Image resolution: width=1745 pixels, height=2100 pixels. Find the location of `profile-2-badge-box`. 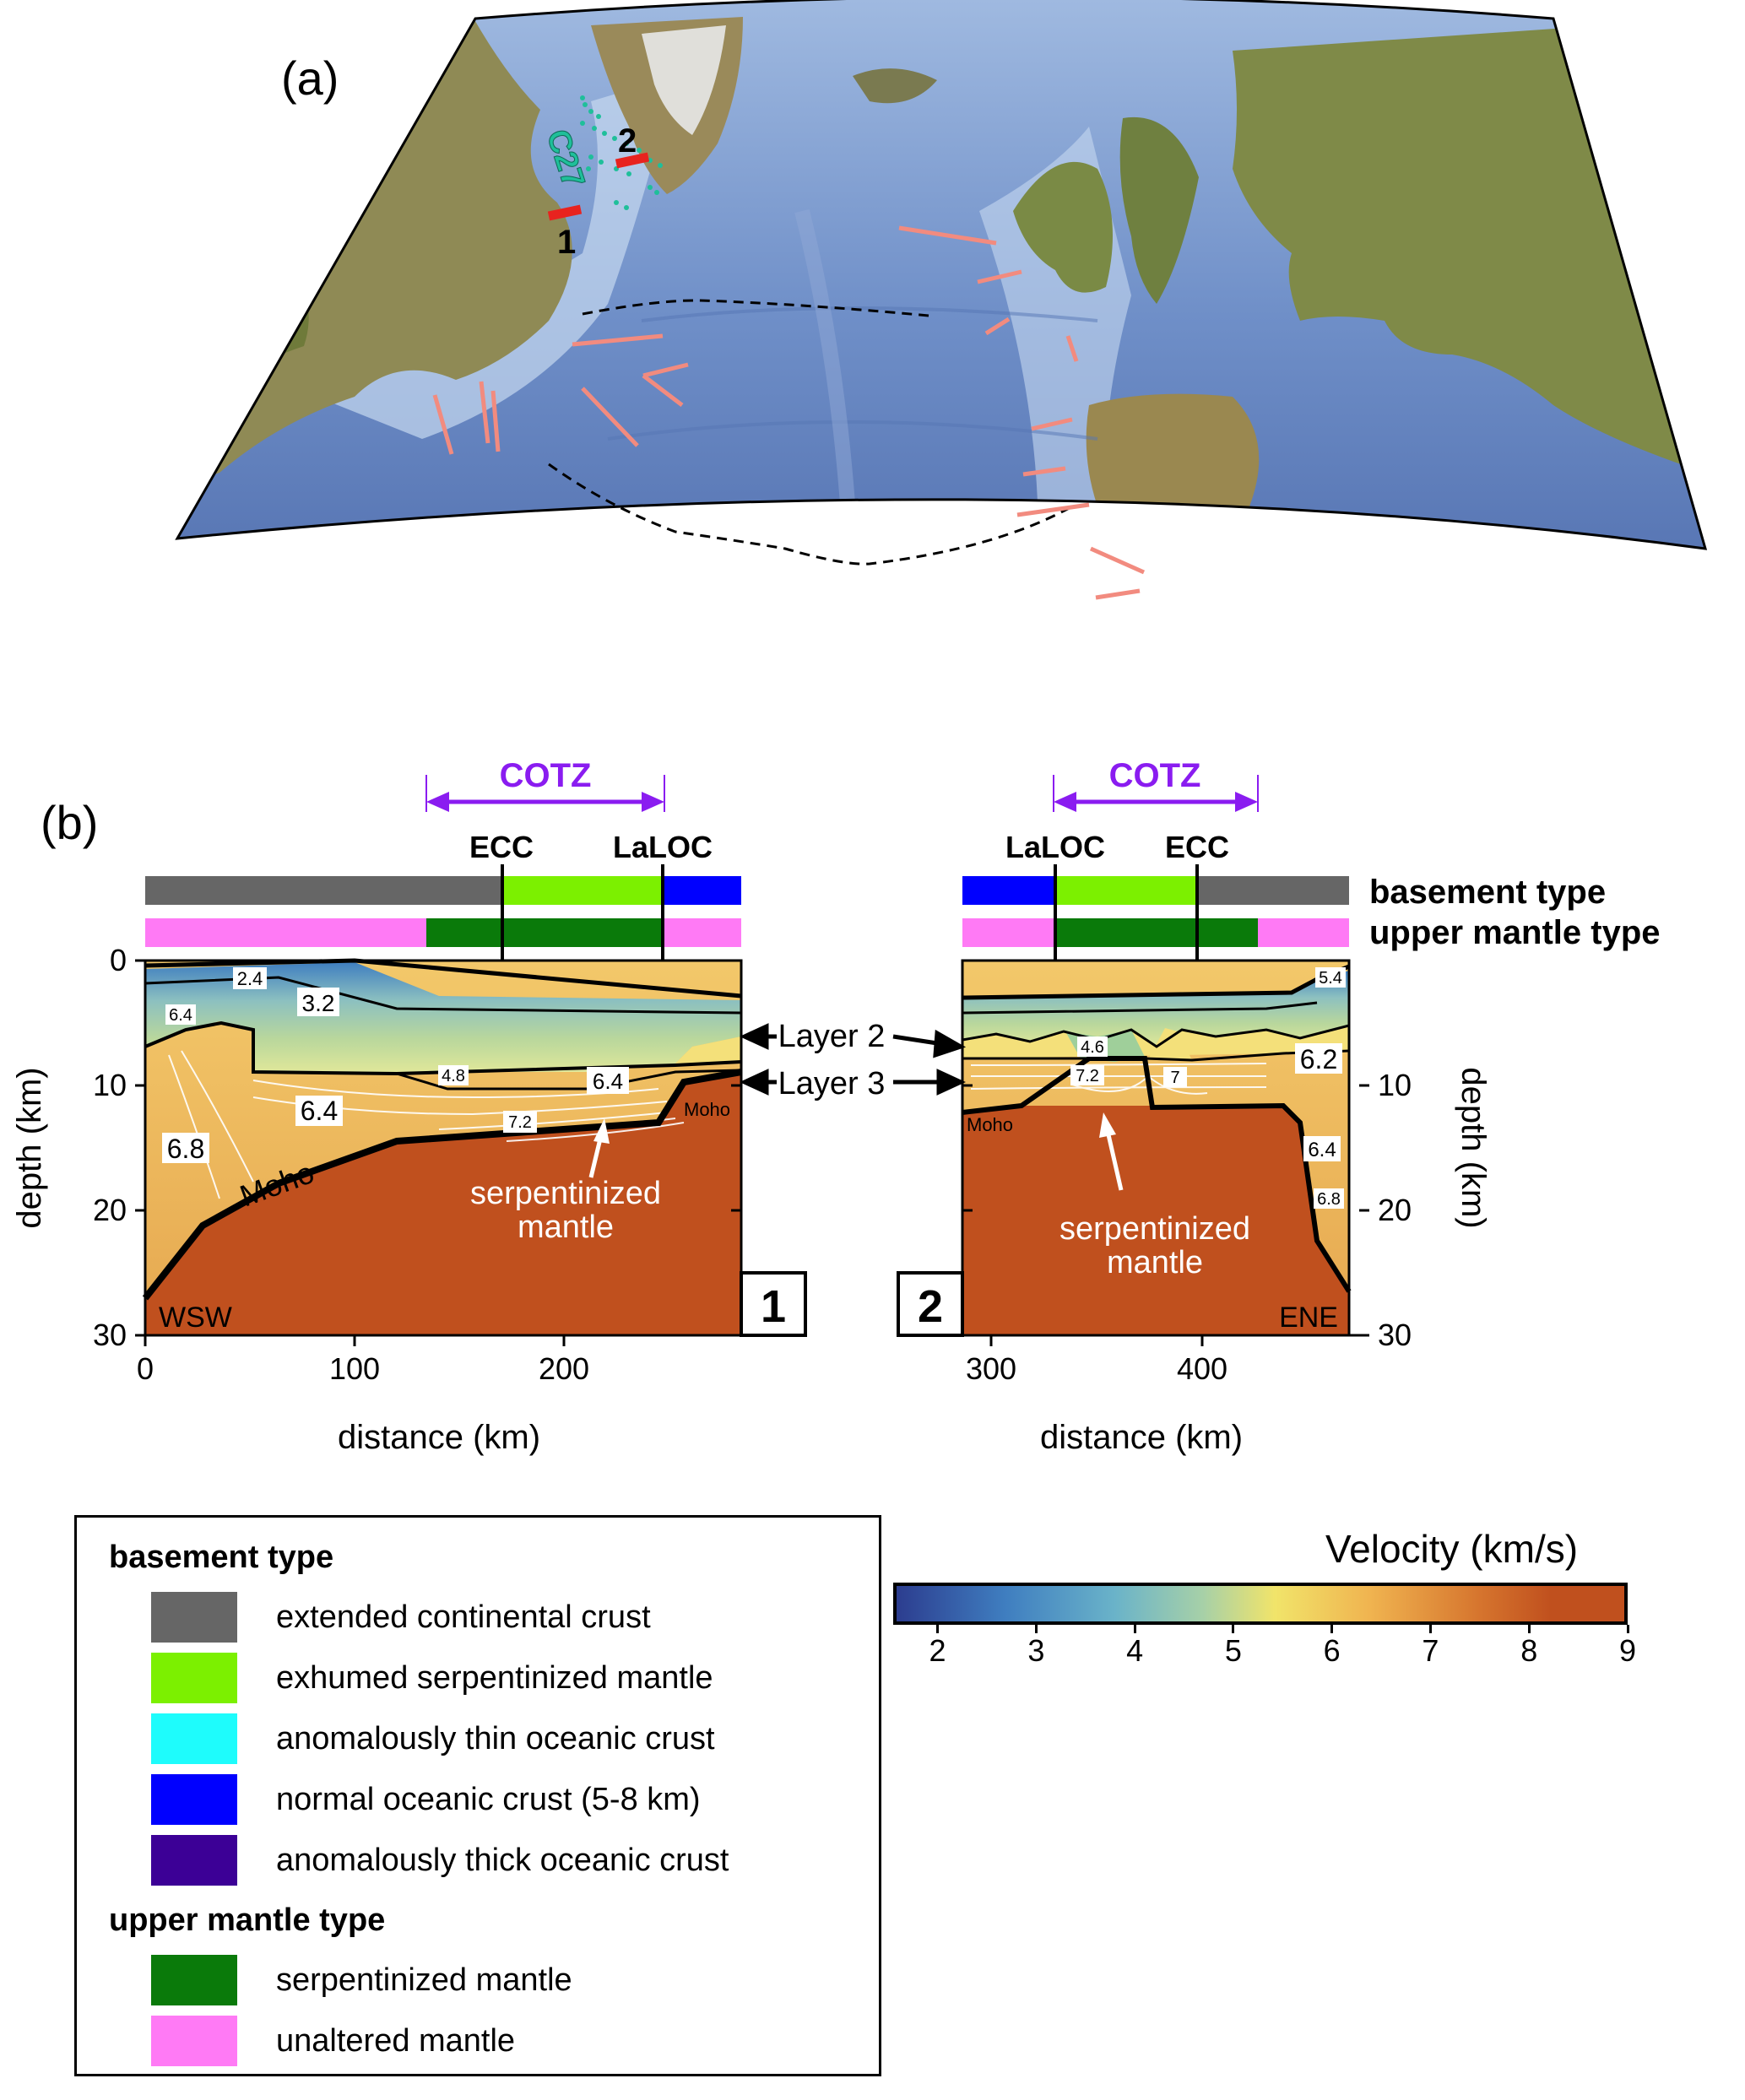

profile-2-badge-box is located at coordinates (931, 1304).